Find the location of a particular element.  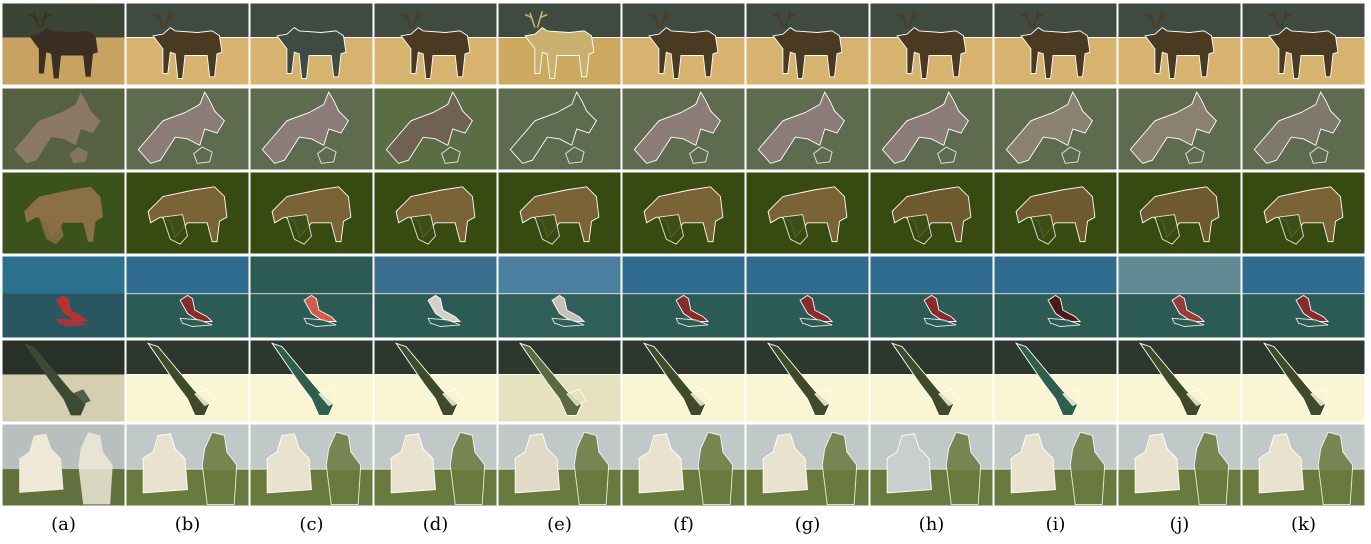

tile-elk-j is located at coordinates (1179, 44).